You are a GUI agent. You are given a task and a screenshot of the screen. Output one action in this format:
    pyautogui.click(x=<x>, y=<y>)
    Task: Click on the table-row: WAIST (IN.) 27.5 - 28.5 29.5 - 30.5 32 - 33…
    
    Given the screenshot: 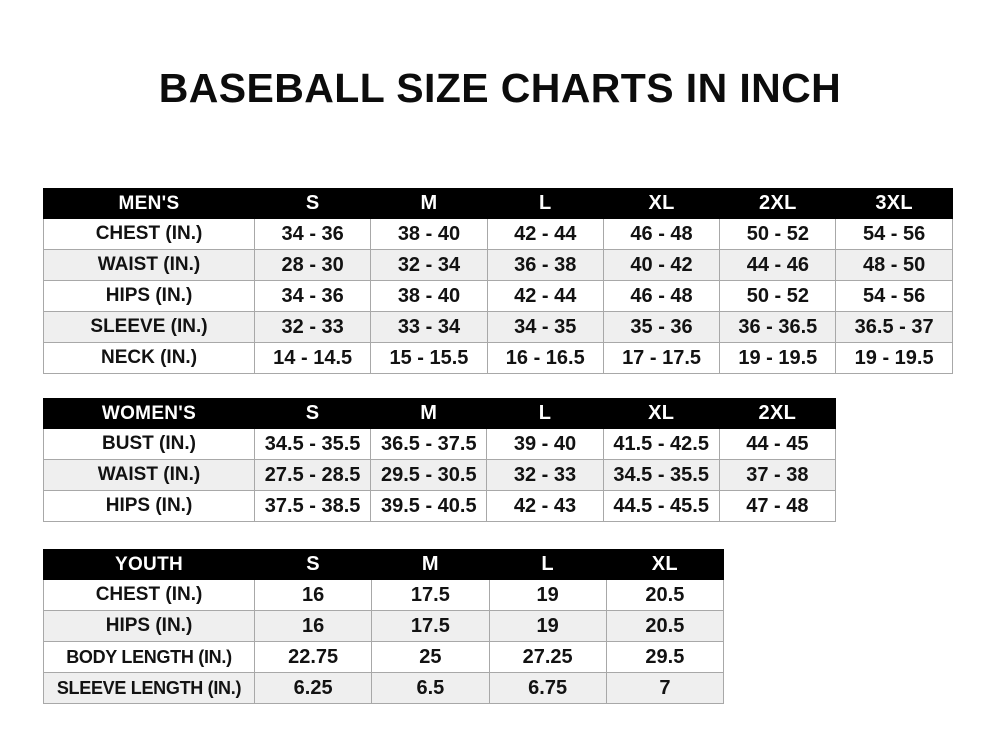 What is the action you would take?
    pyautogui.click(x=439, y=475)
    